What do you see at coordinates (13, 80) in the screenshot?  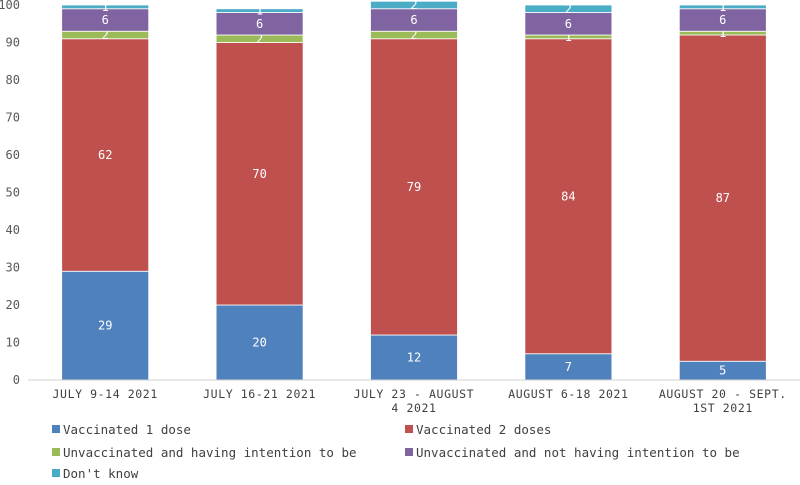 I see `y-tick-label: 80` at bounding box center [13, 80].